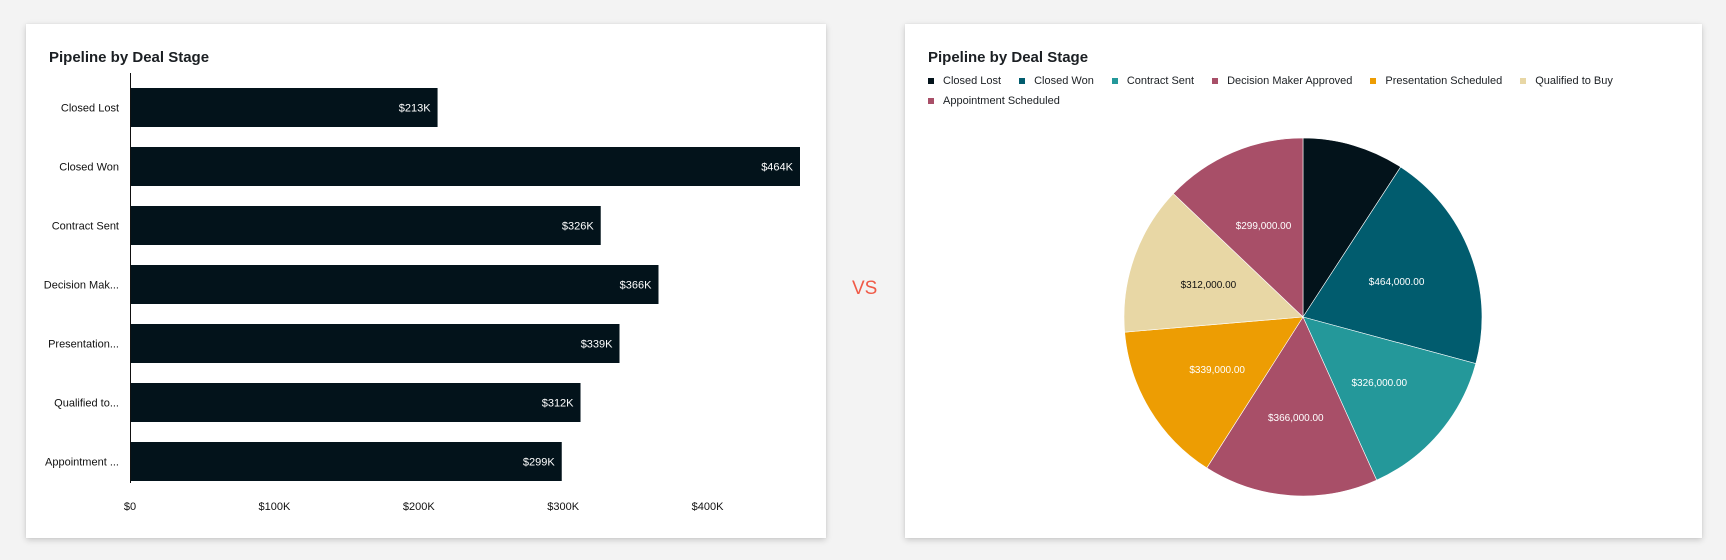  I want to click on bar-value-label: $312K, so click(558, 404).